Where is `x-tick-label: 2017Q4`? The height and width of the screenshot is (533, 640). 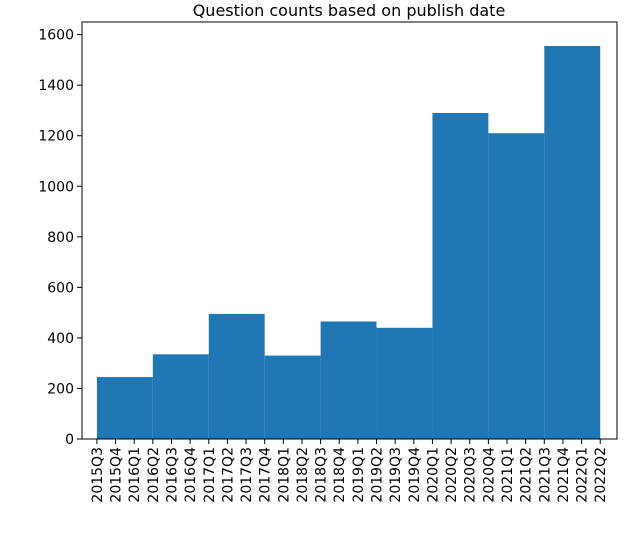 x-tick-label: 2017Q4 is located at coordinates (266, 475).